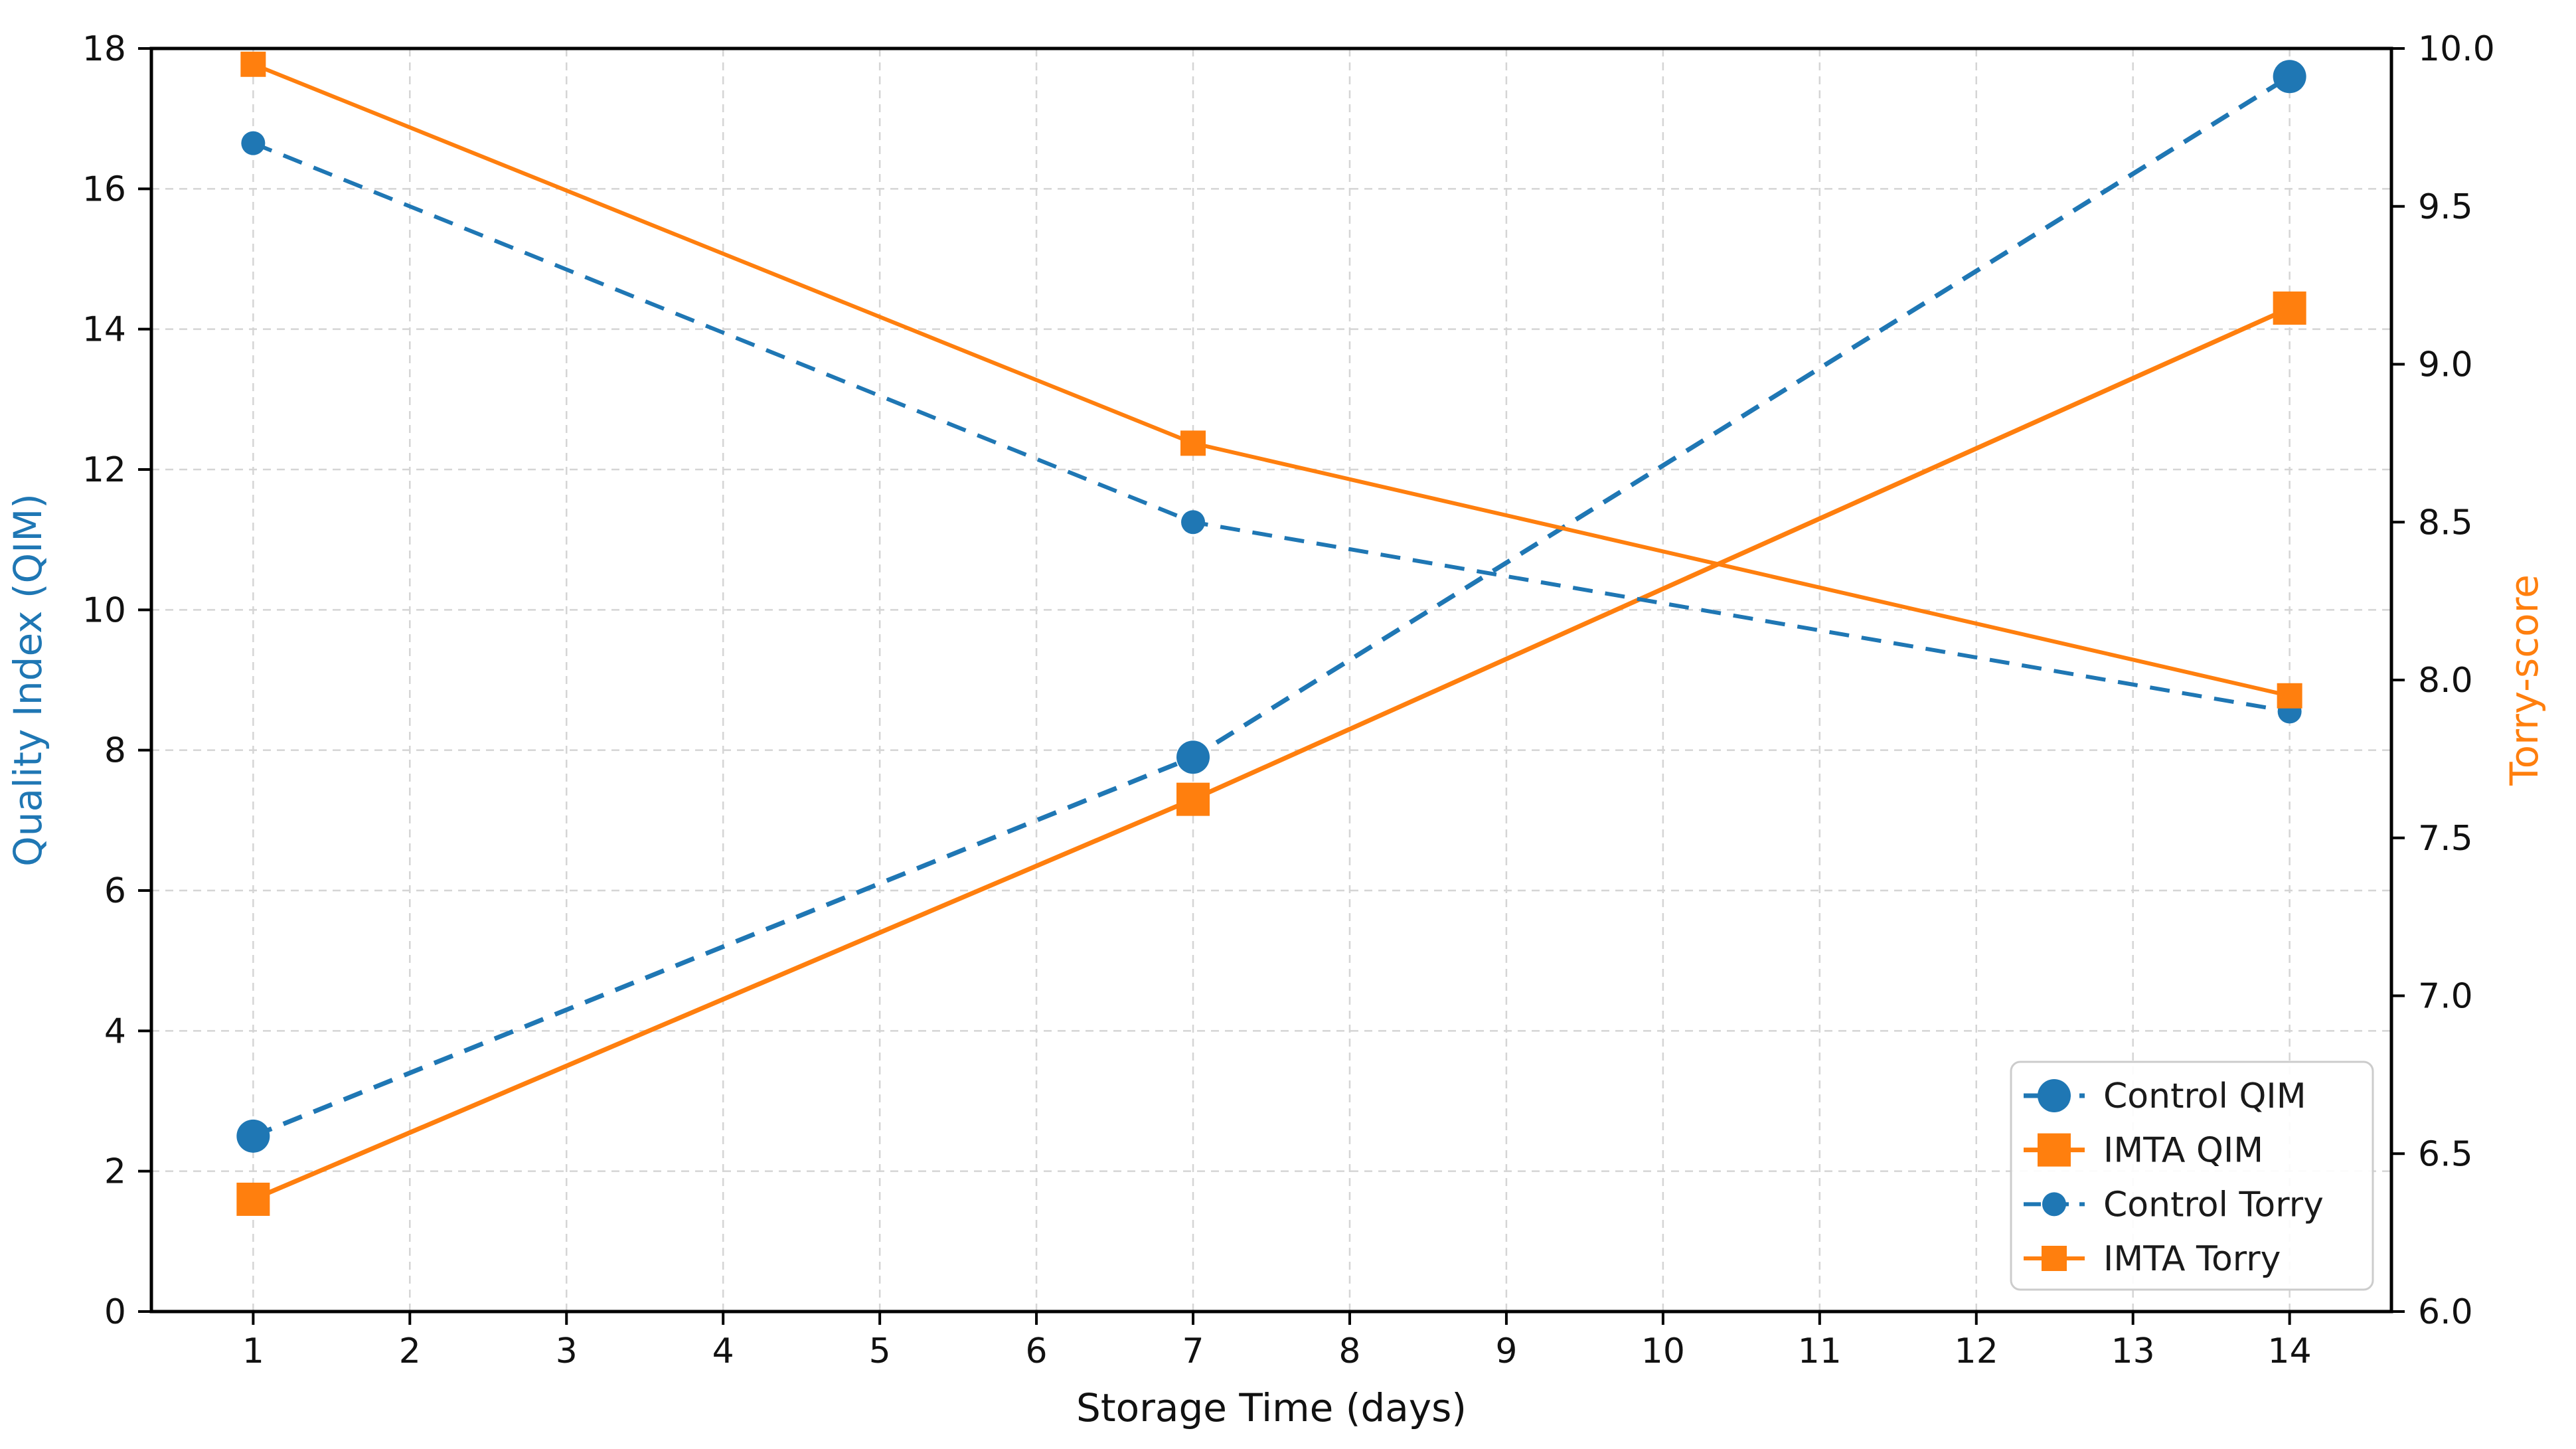 The image size is (2576, 1449). Describe the element at coordinates (1663, 1351) in the screenshot. I see `x-tick-label-10: 10` at that location.